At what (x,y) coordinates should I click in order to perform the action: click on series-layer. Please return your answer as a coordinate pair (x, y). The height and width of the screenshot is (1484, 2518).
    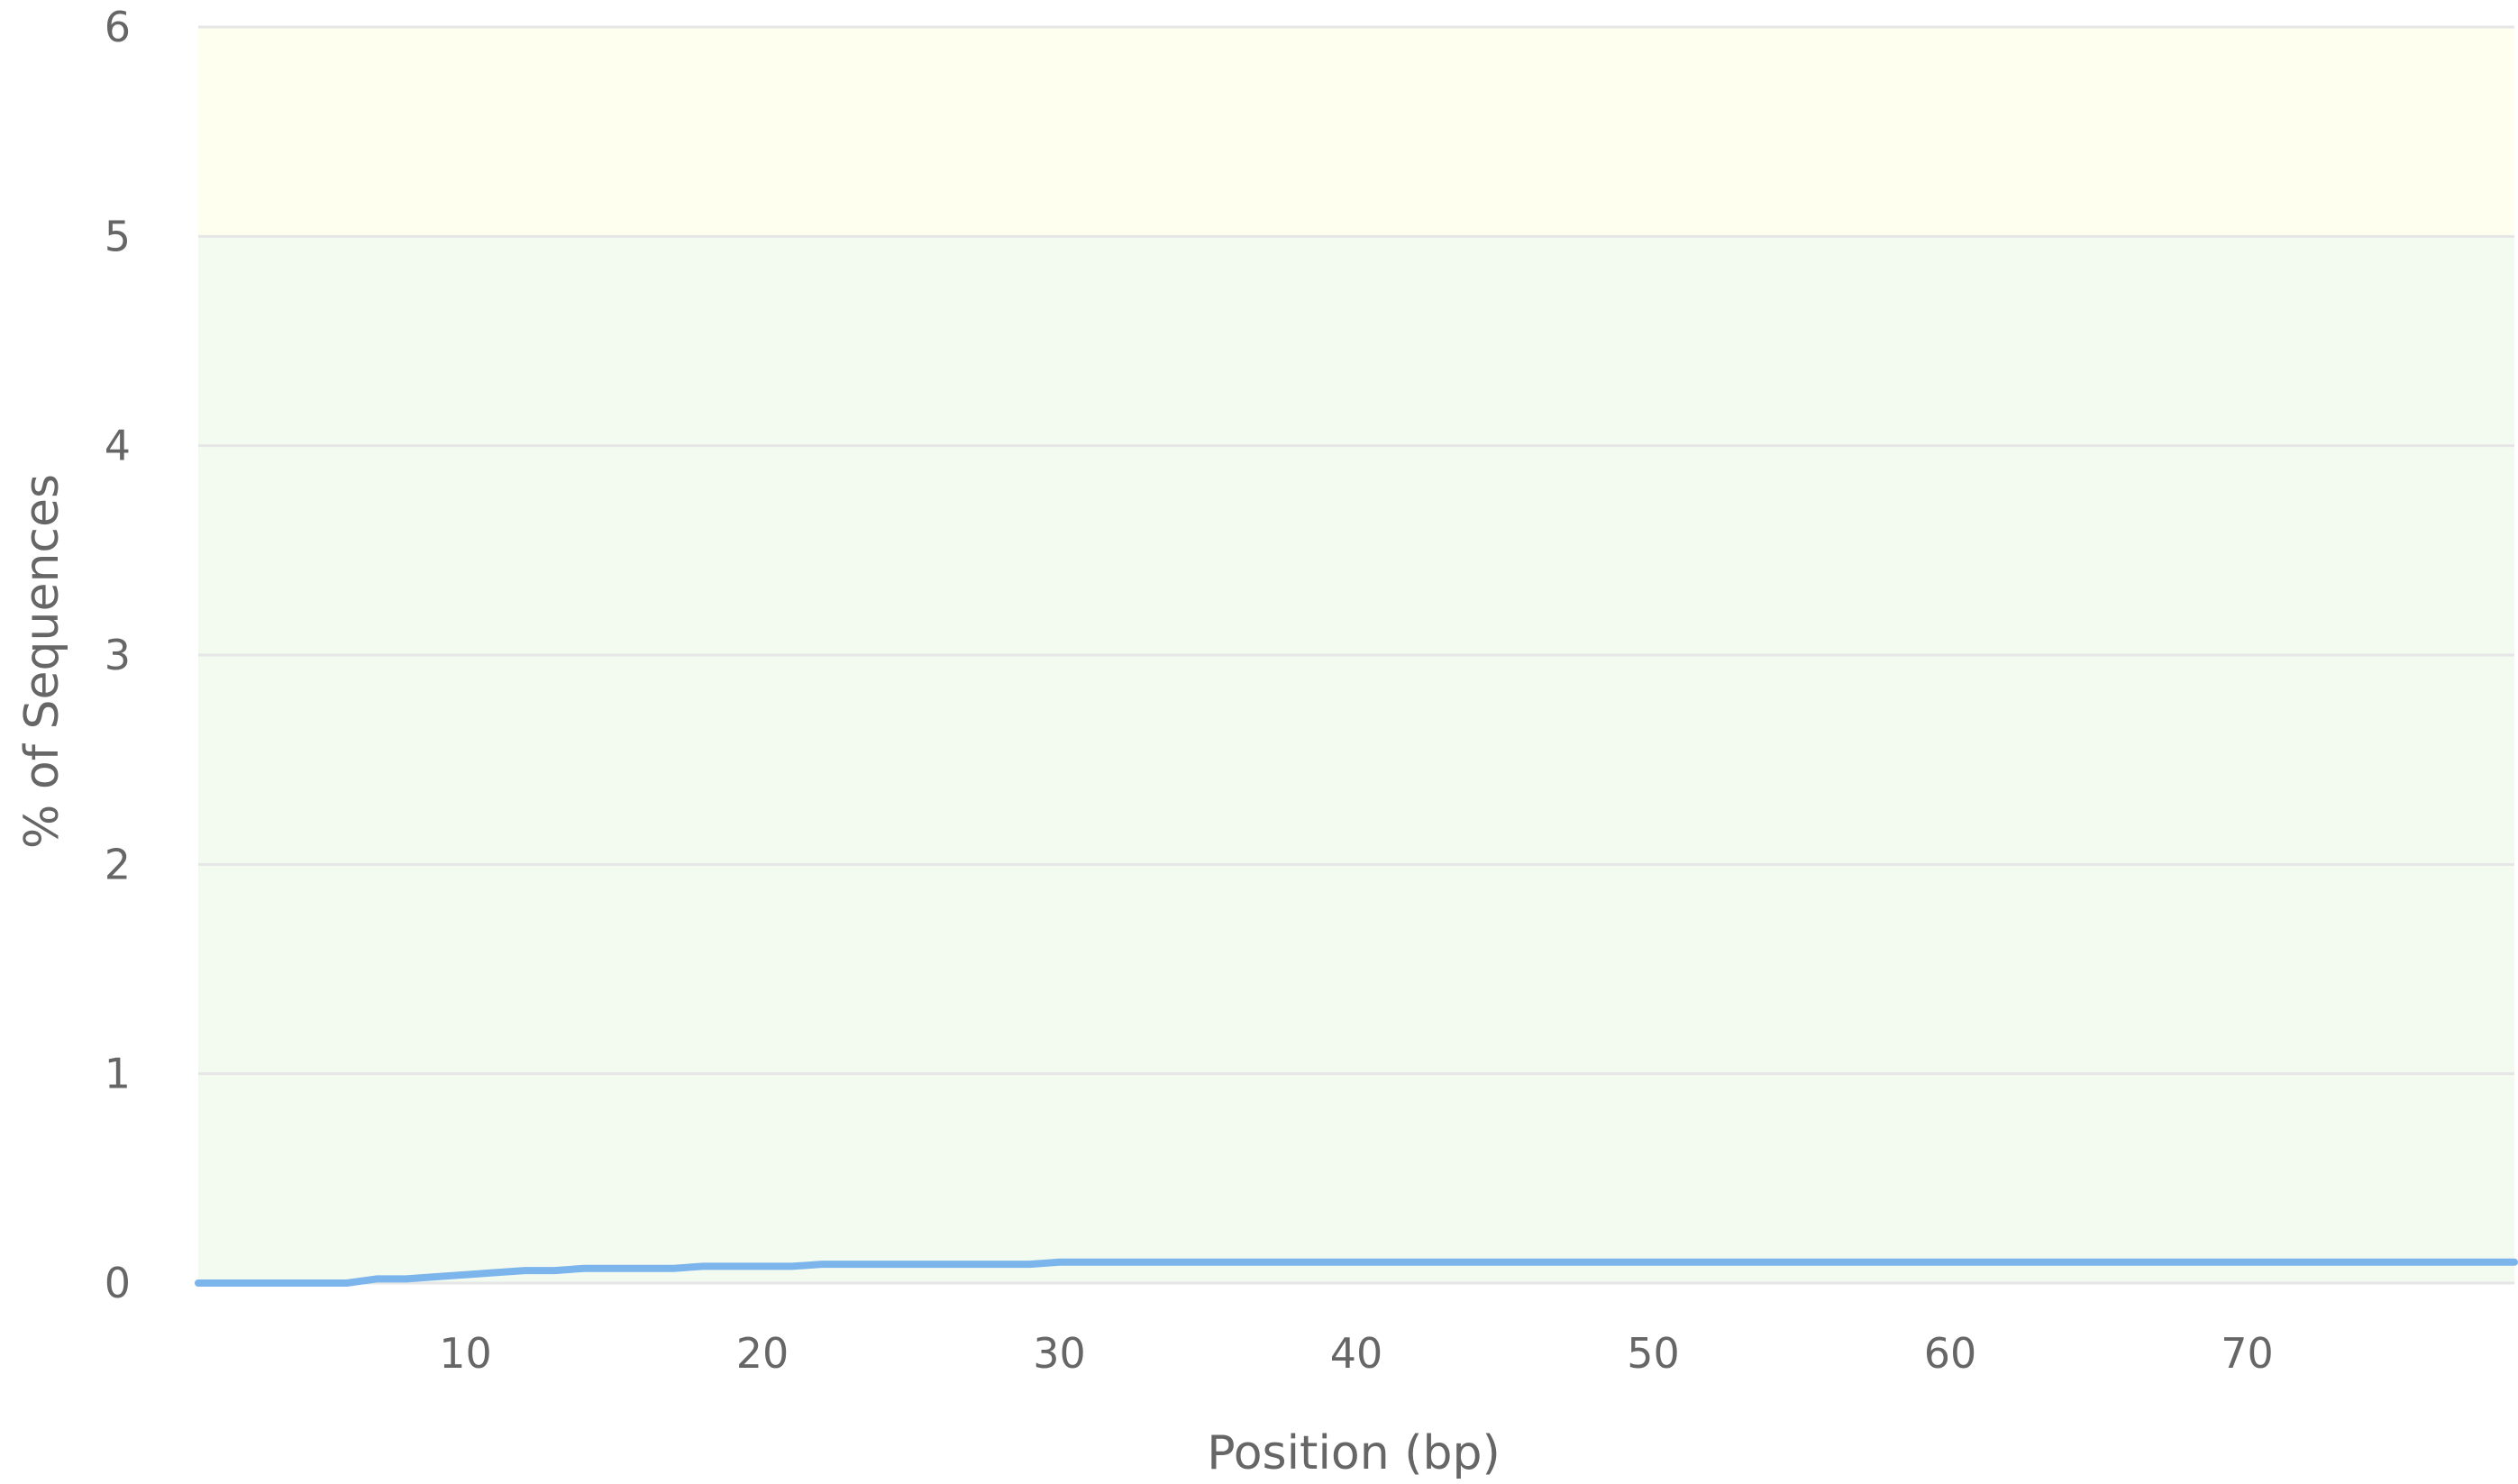
    Looking at the image, I should click on (1356, 1272).